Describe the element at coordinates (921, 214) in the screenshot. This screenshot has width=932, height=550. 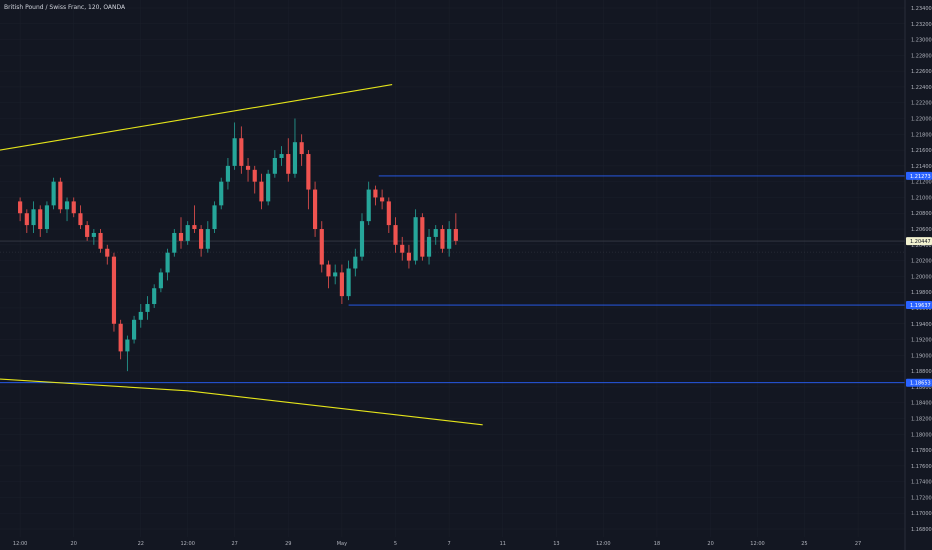
I see `price-tick-label: 1.20800` at that location.